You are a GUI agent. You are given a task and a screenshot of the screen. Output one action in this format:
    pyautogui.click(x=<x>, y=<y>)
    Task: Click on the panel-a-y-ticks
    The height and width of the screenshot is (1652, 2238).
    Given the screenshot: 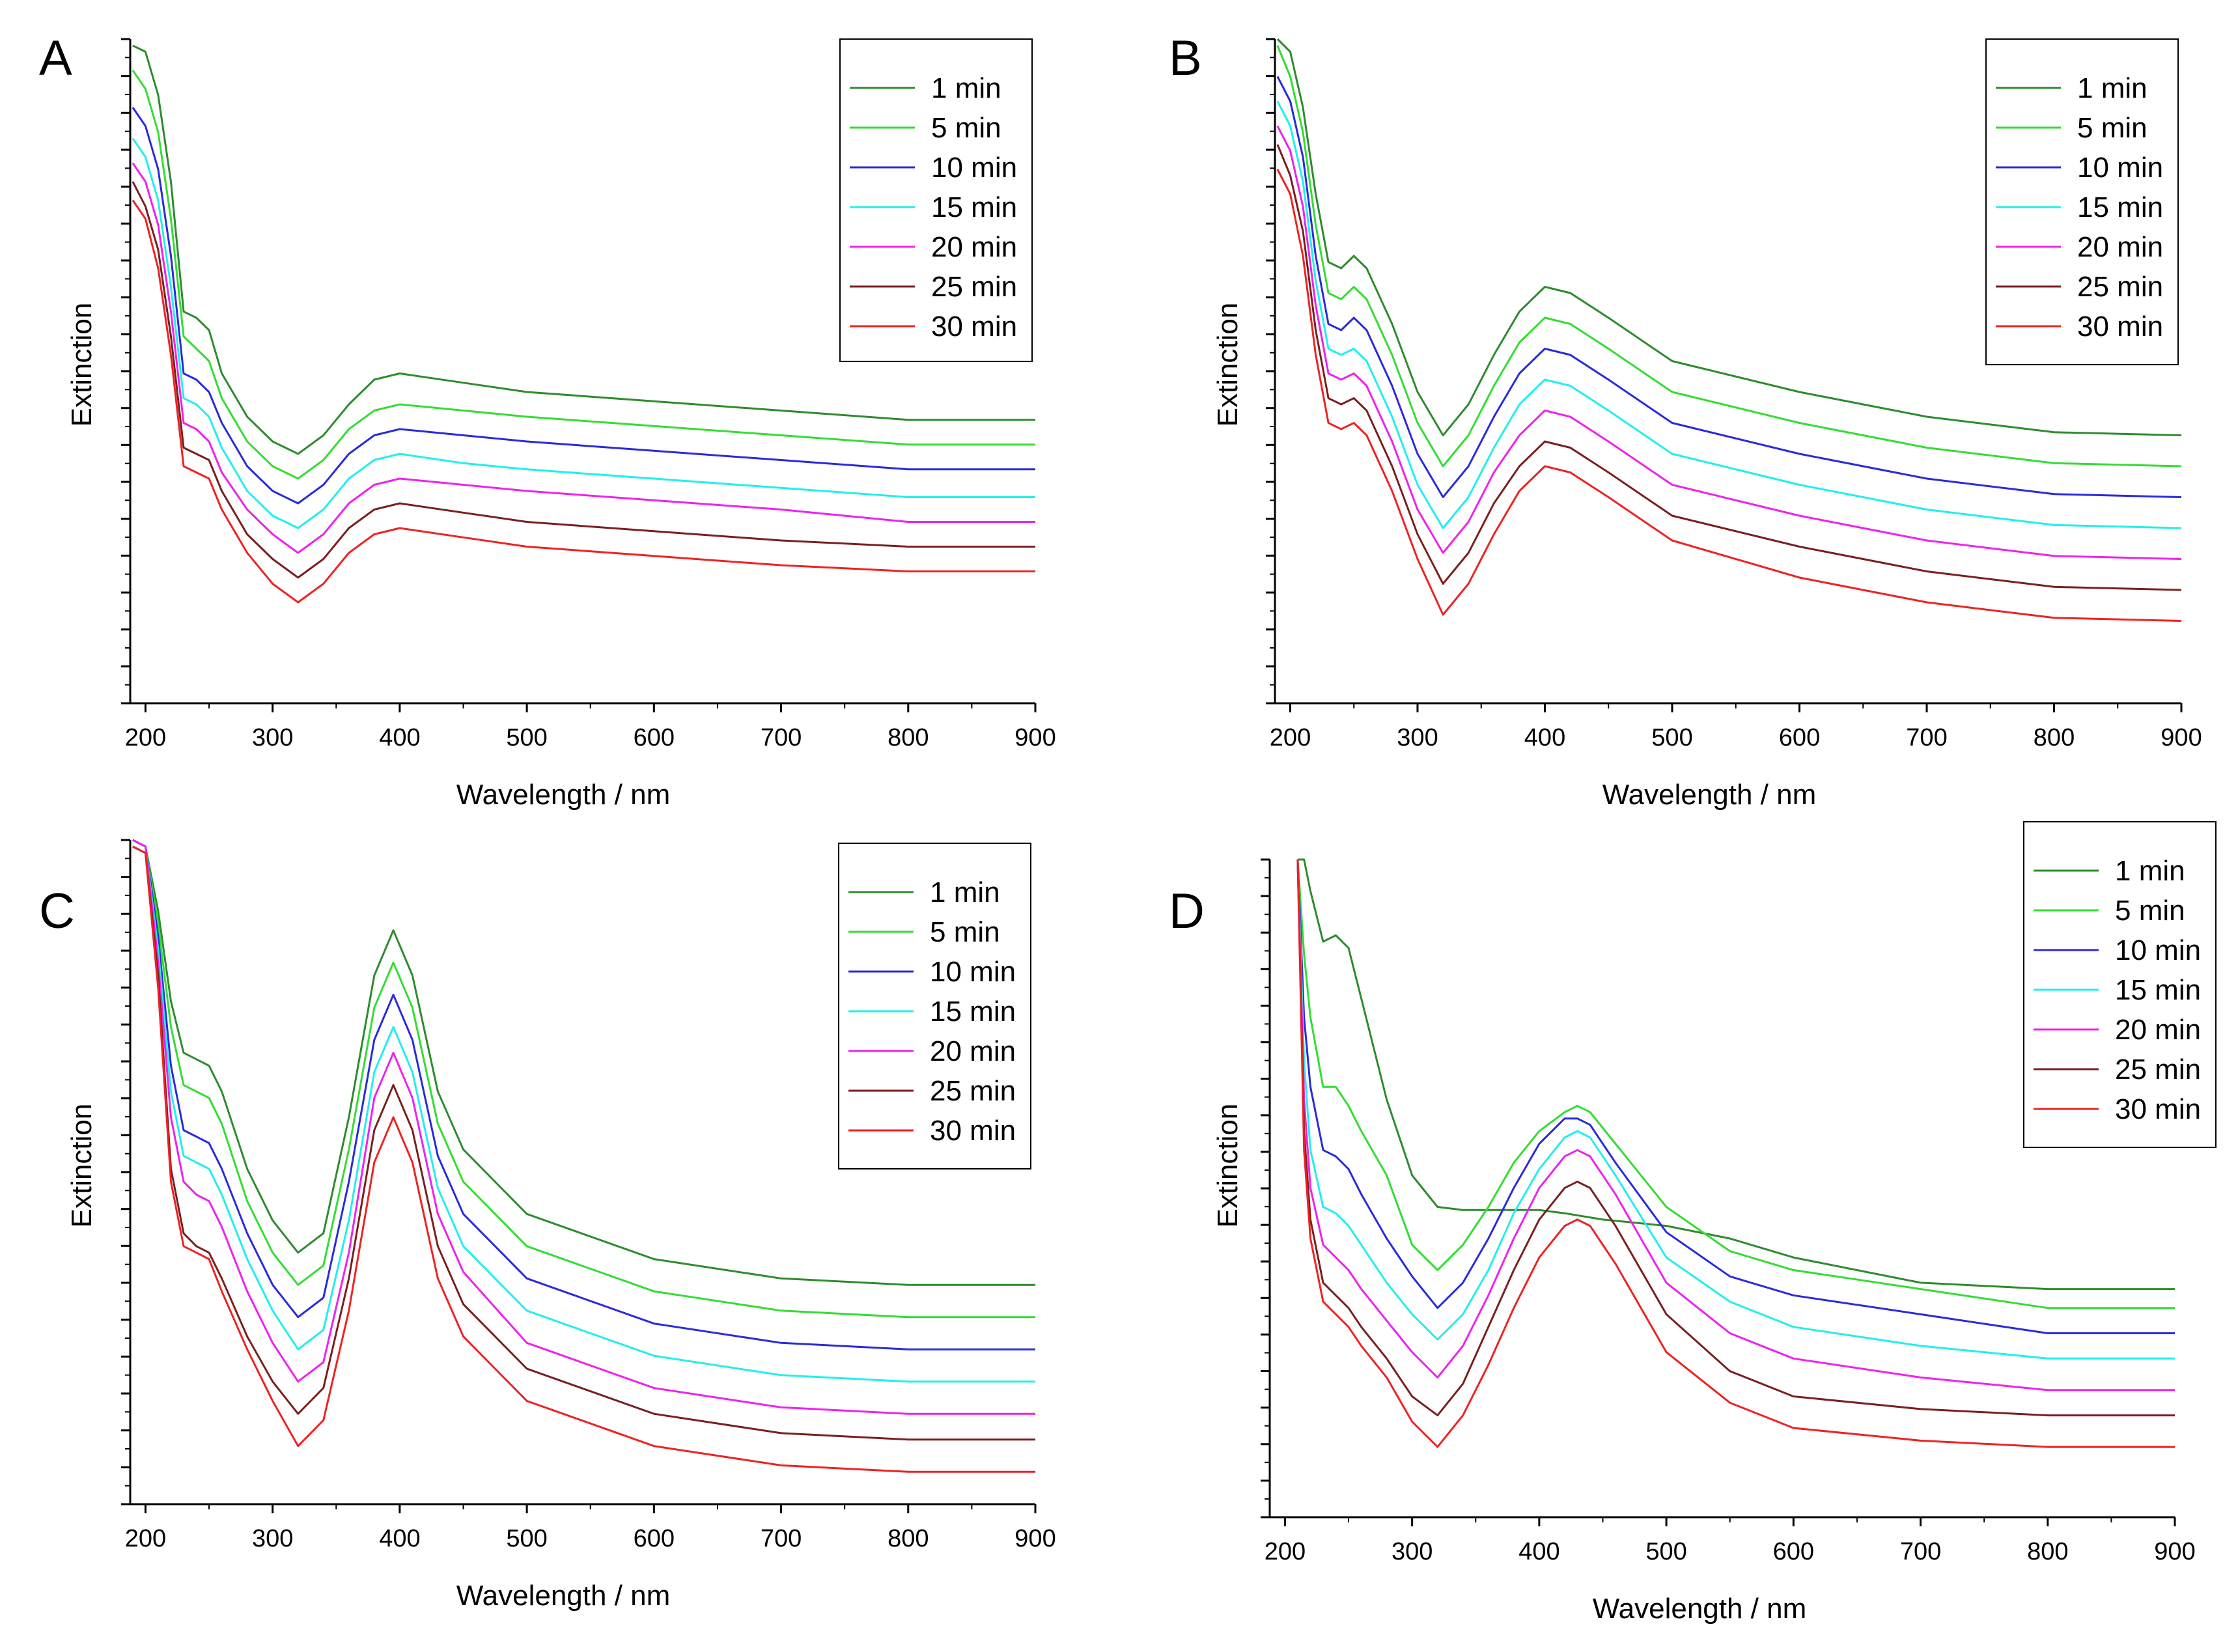 What is the action you would take?
    pyautogui.click(x=125, y=372)
    